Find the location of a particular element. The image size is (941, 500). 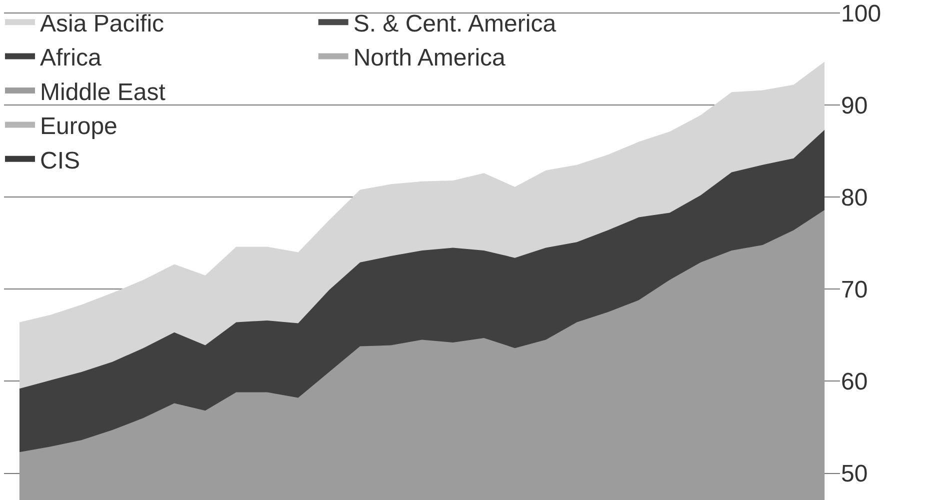

legend-label: S. & Cent. America is located at coordinates (455, 24).